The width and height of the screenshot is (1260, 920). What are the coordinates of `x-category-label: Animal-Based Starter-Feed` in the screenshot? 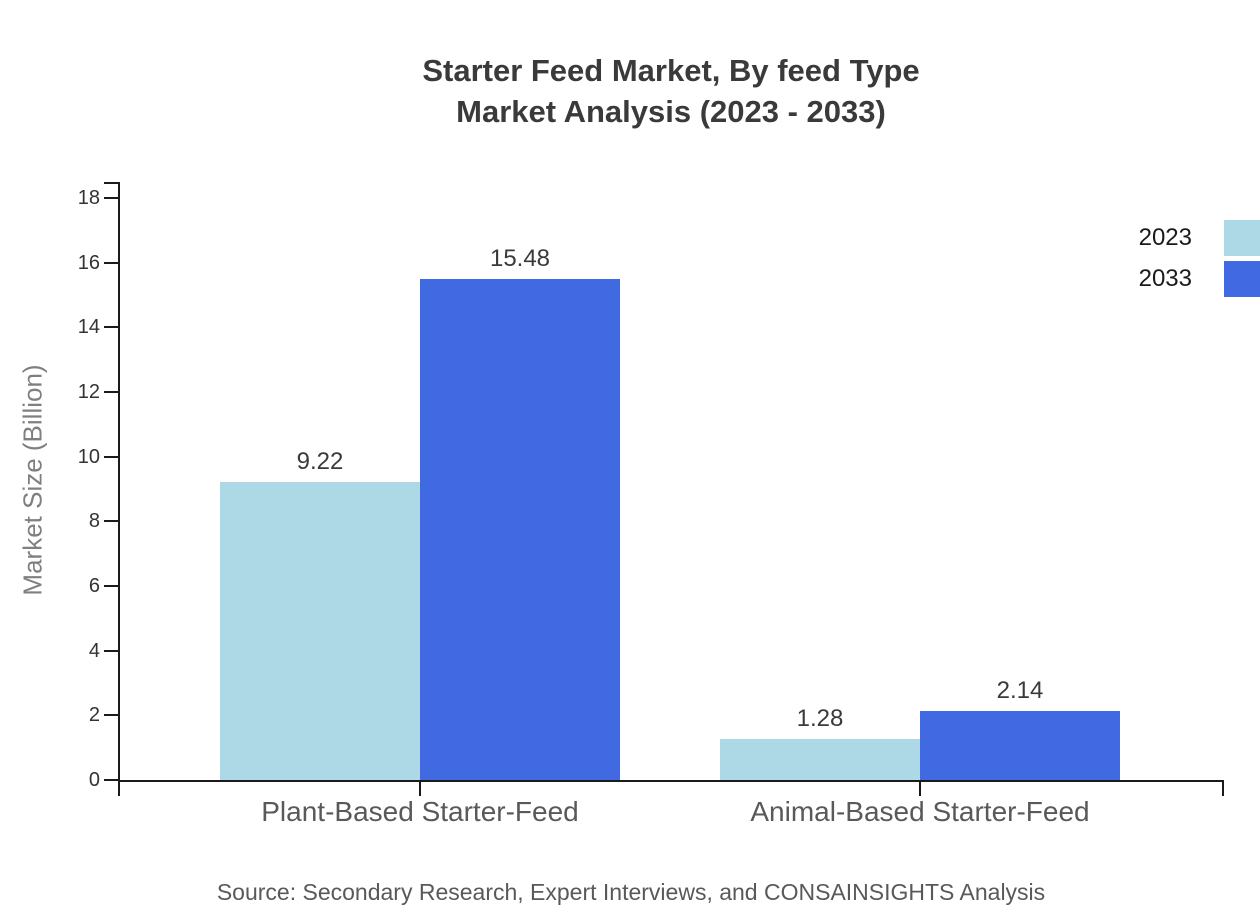 It's located at (920, 811).